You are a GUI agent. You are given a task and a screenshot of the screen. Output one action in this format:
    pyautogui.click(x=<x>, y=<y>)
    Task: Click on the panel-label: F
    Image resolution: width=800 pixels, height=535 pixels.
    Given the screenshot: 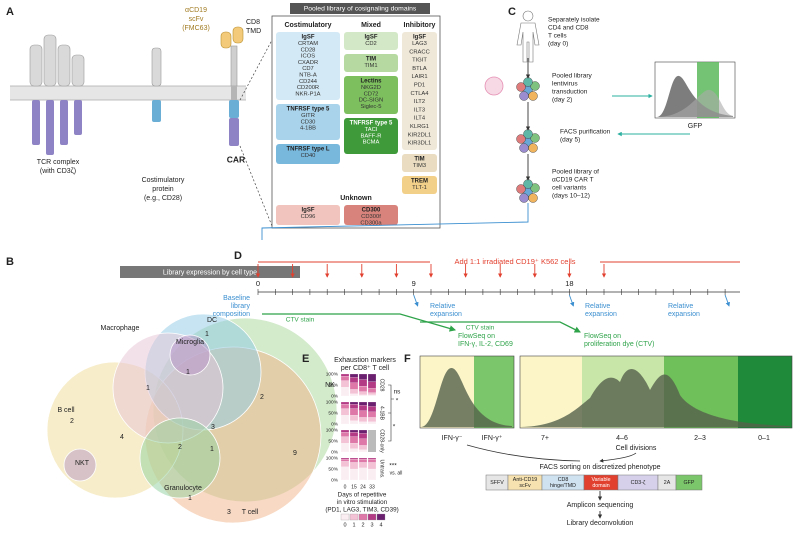 What is the action you would take?
    pyautogui.click(x=407, y=359)
    